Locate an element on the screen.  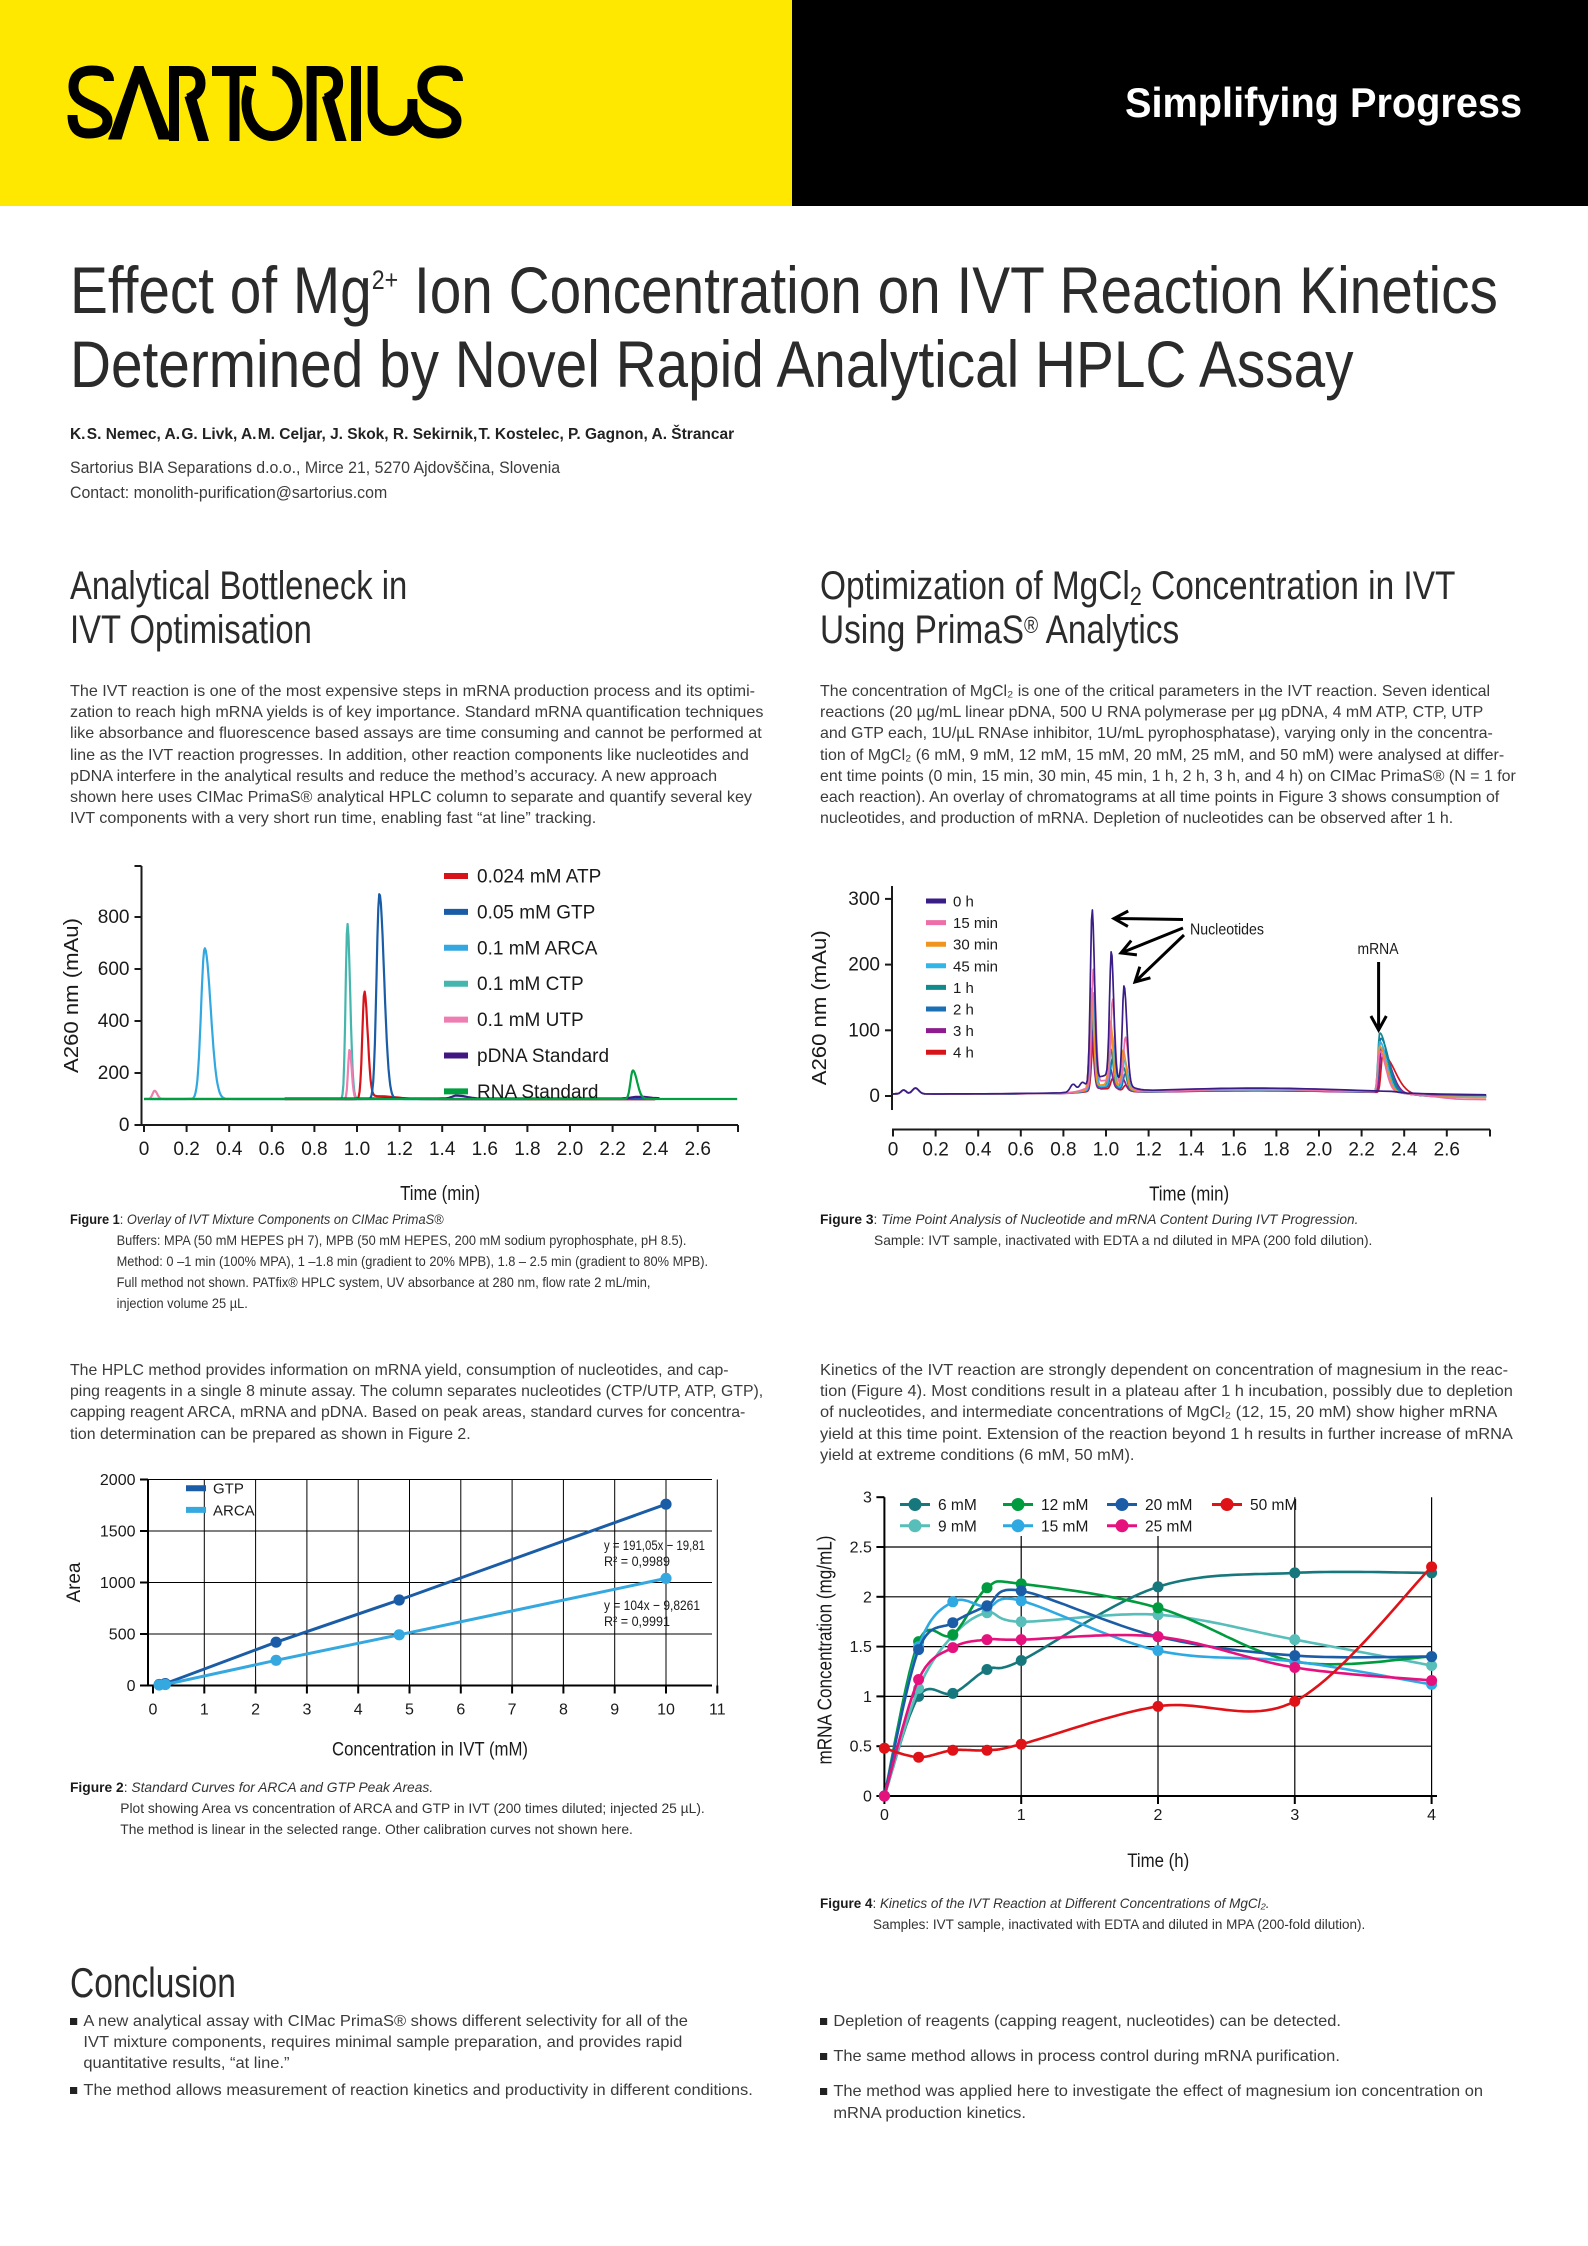
svg-text: 0.1 mM ARCA is located at coordinates (537, 948).